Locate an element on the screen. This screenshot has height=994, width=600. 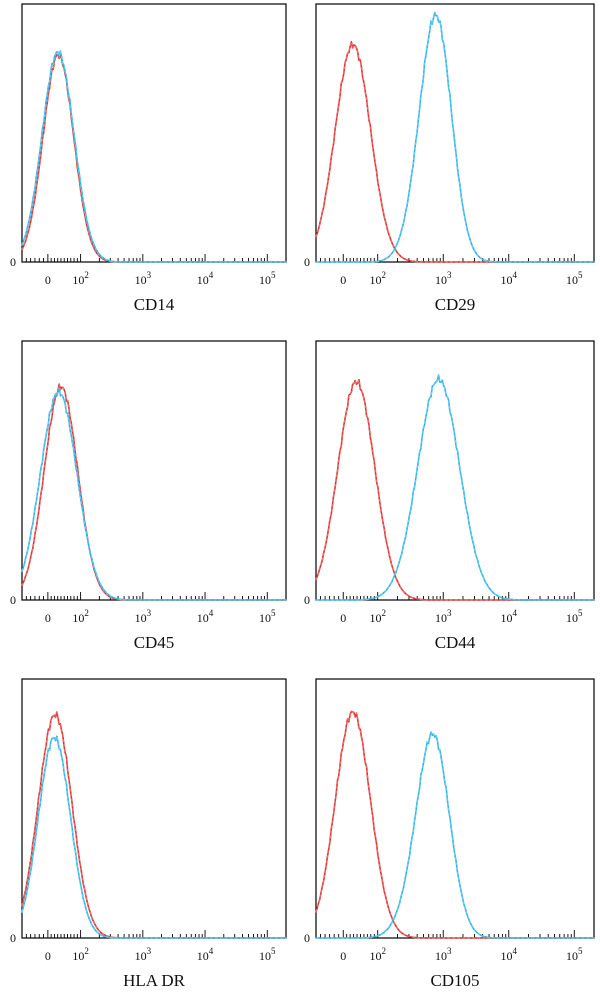
histogram-panel-1: 0 0 10² 10³ 10⁴ 10⁵ CD14 is located at coordinates (148, 158).